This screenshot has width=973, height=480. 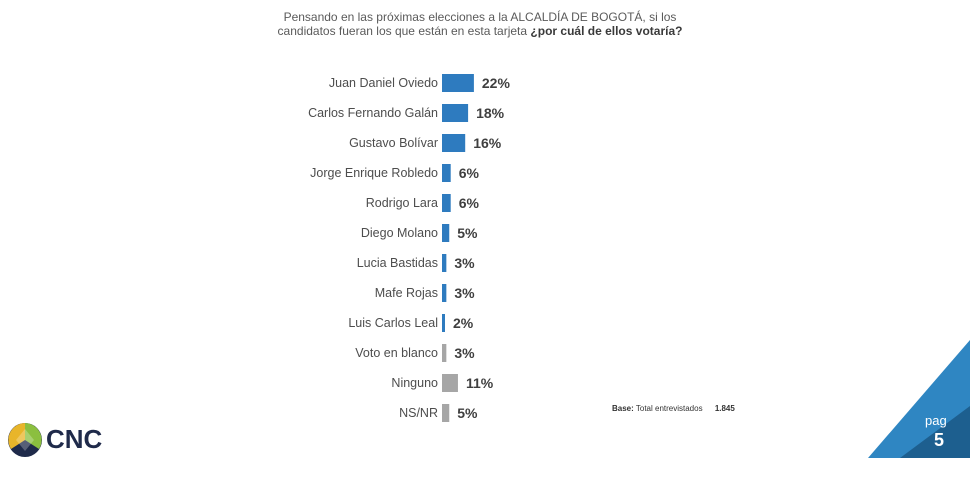 I want to click on category-label: Juan Daniel Oviedo, so click(x=383, y=83).